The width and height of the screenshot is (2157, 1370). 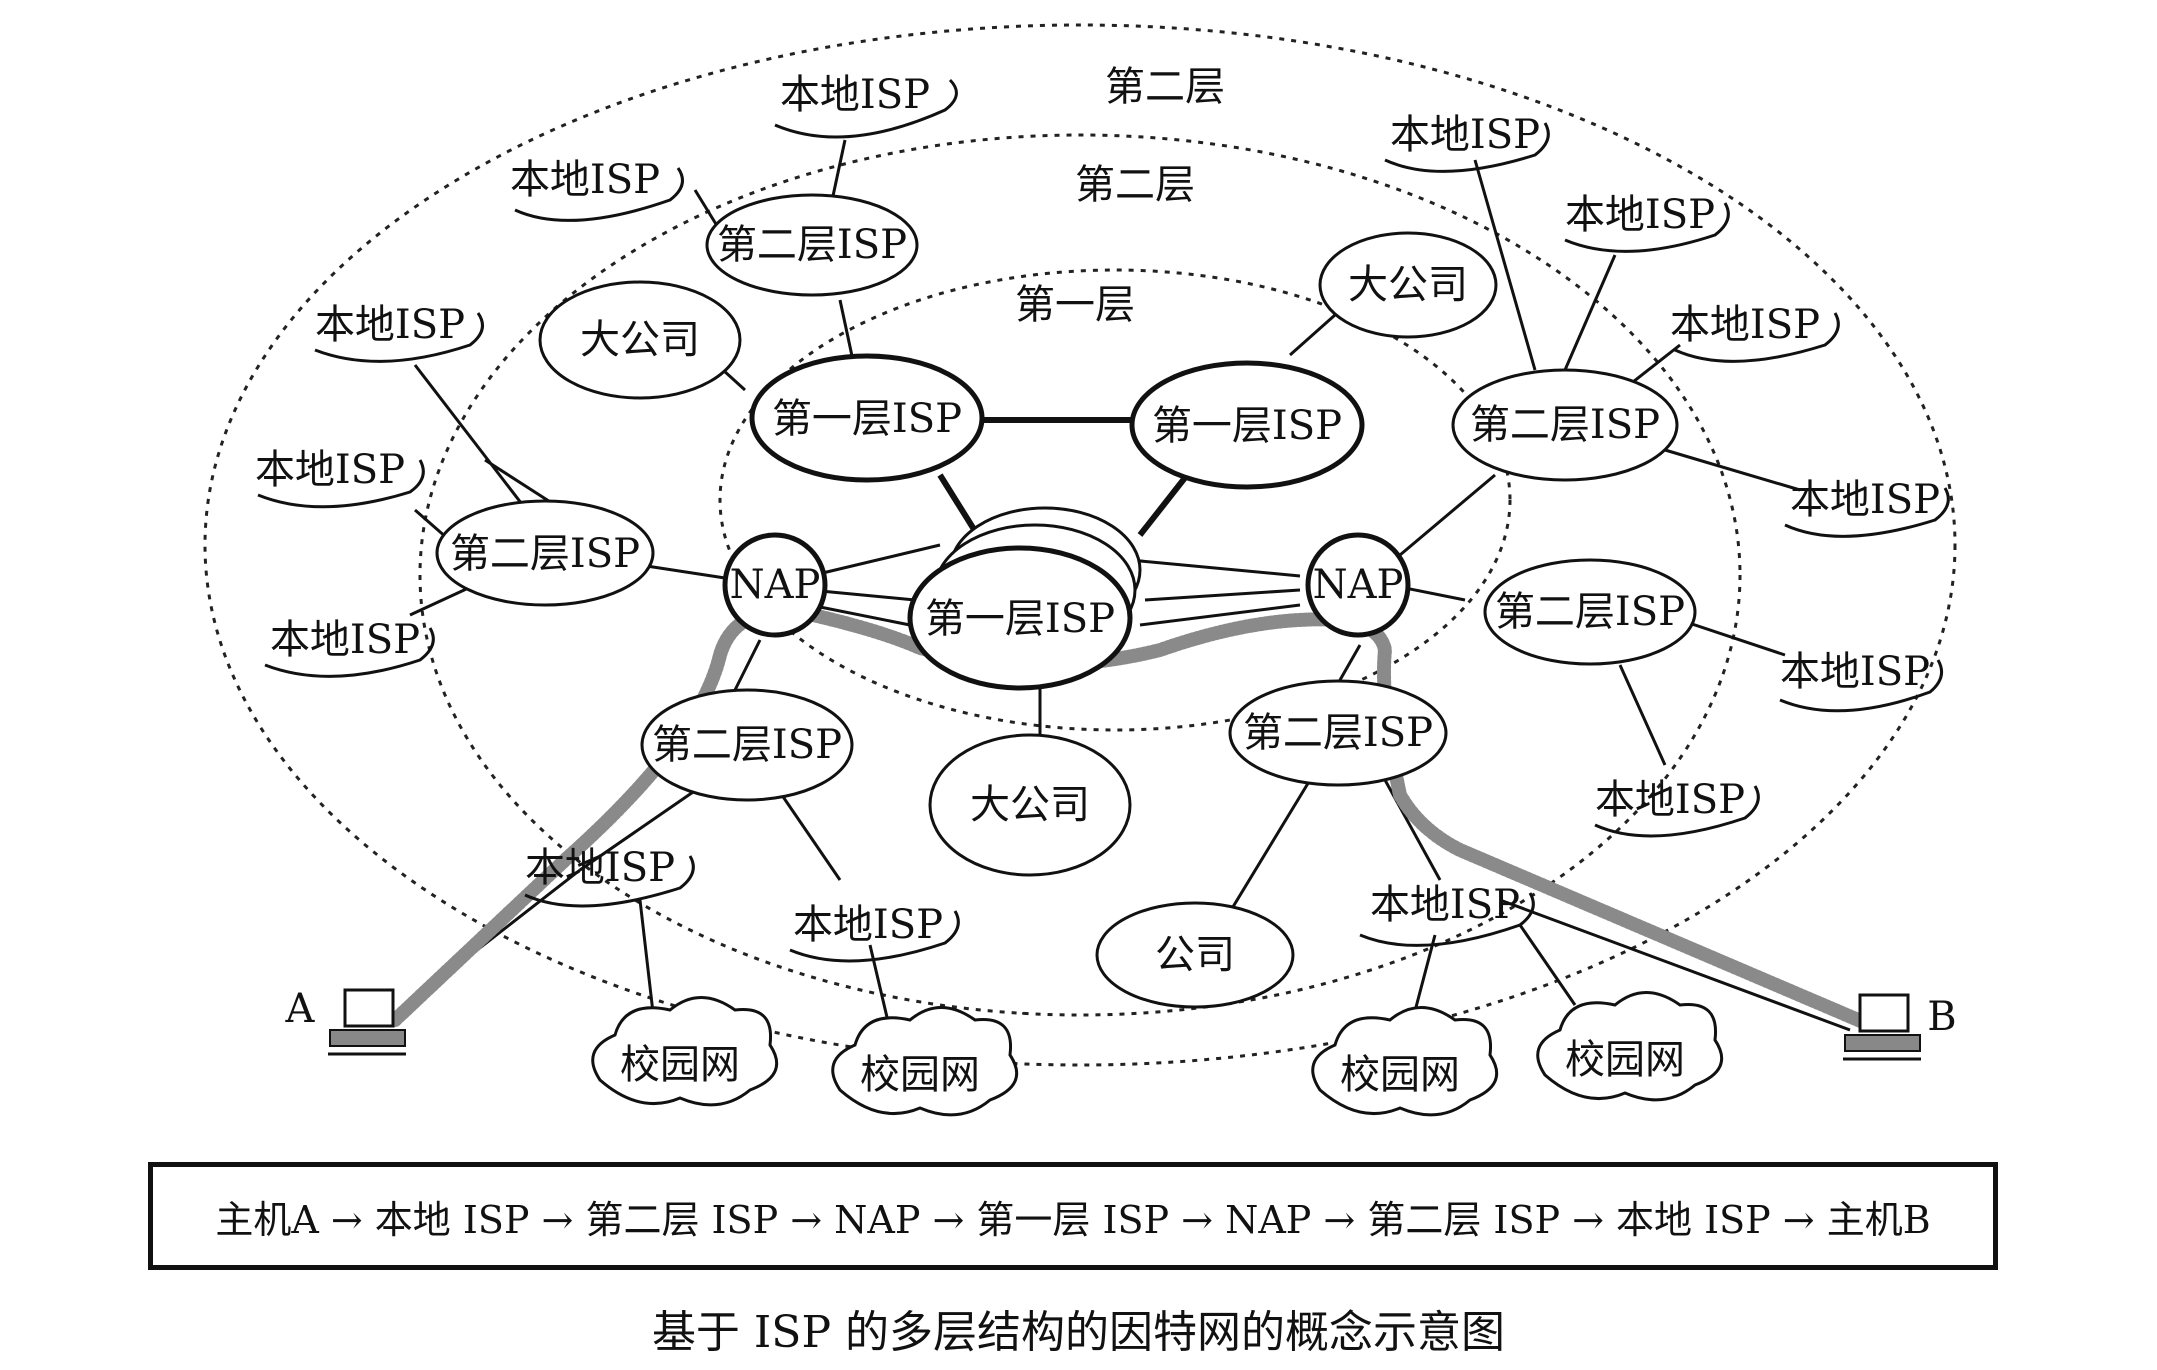 I want to click on nap-right: NAP, so click(x=1358, y=585).